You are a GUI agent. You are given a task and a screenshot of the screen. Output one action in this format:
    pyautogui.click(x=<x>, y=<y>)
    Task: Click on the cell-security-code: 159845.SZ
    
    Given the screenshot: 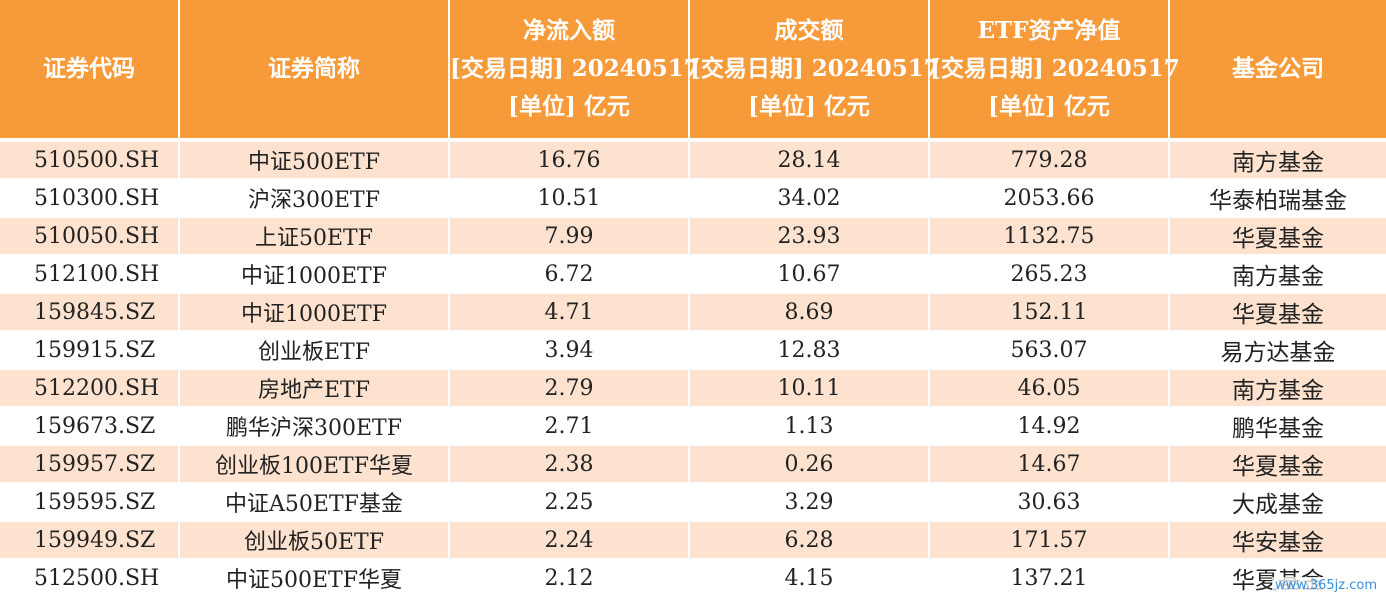 What is the action you would take?
    pyautogui.click(x=90, y=312)
    